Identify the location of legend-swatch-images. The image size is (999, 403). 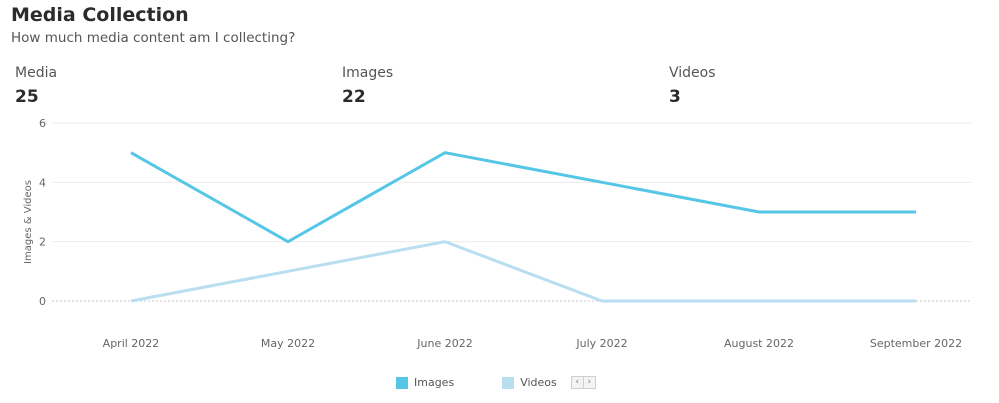
(402, 382).